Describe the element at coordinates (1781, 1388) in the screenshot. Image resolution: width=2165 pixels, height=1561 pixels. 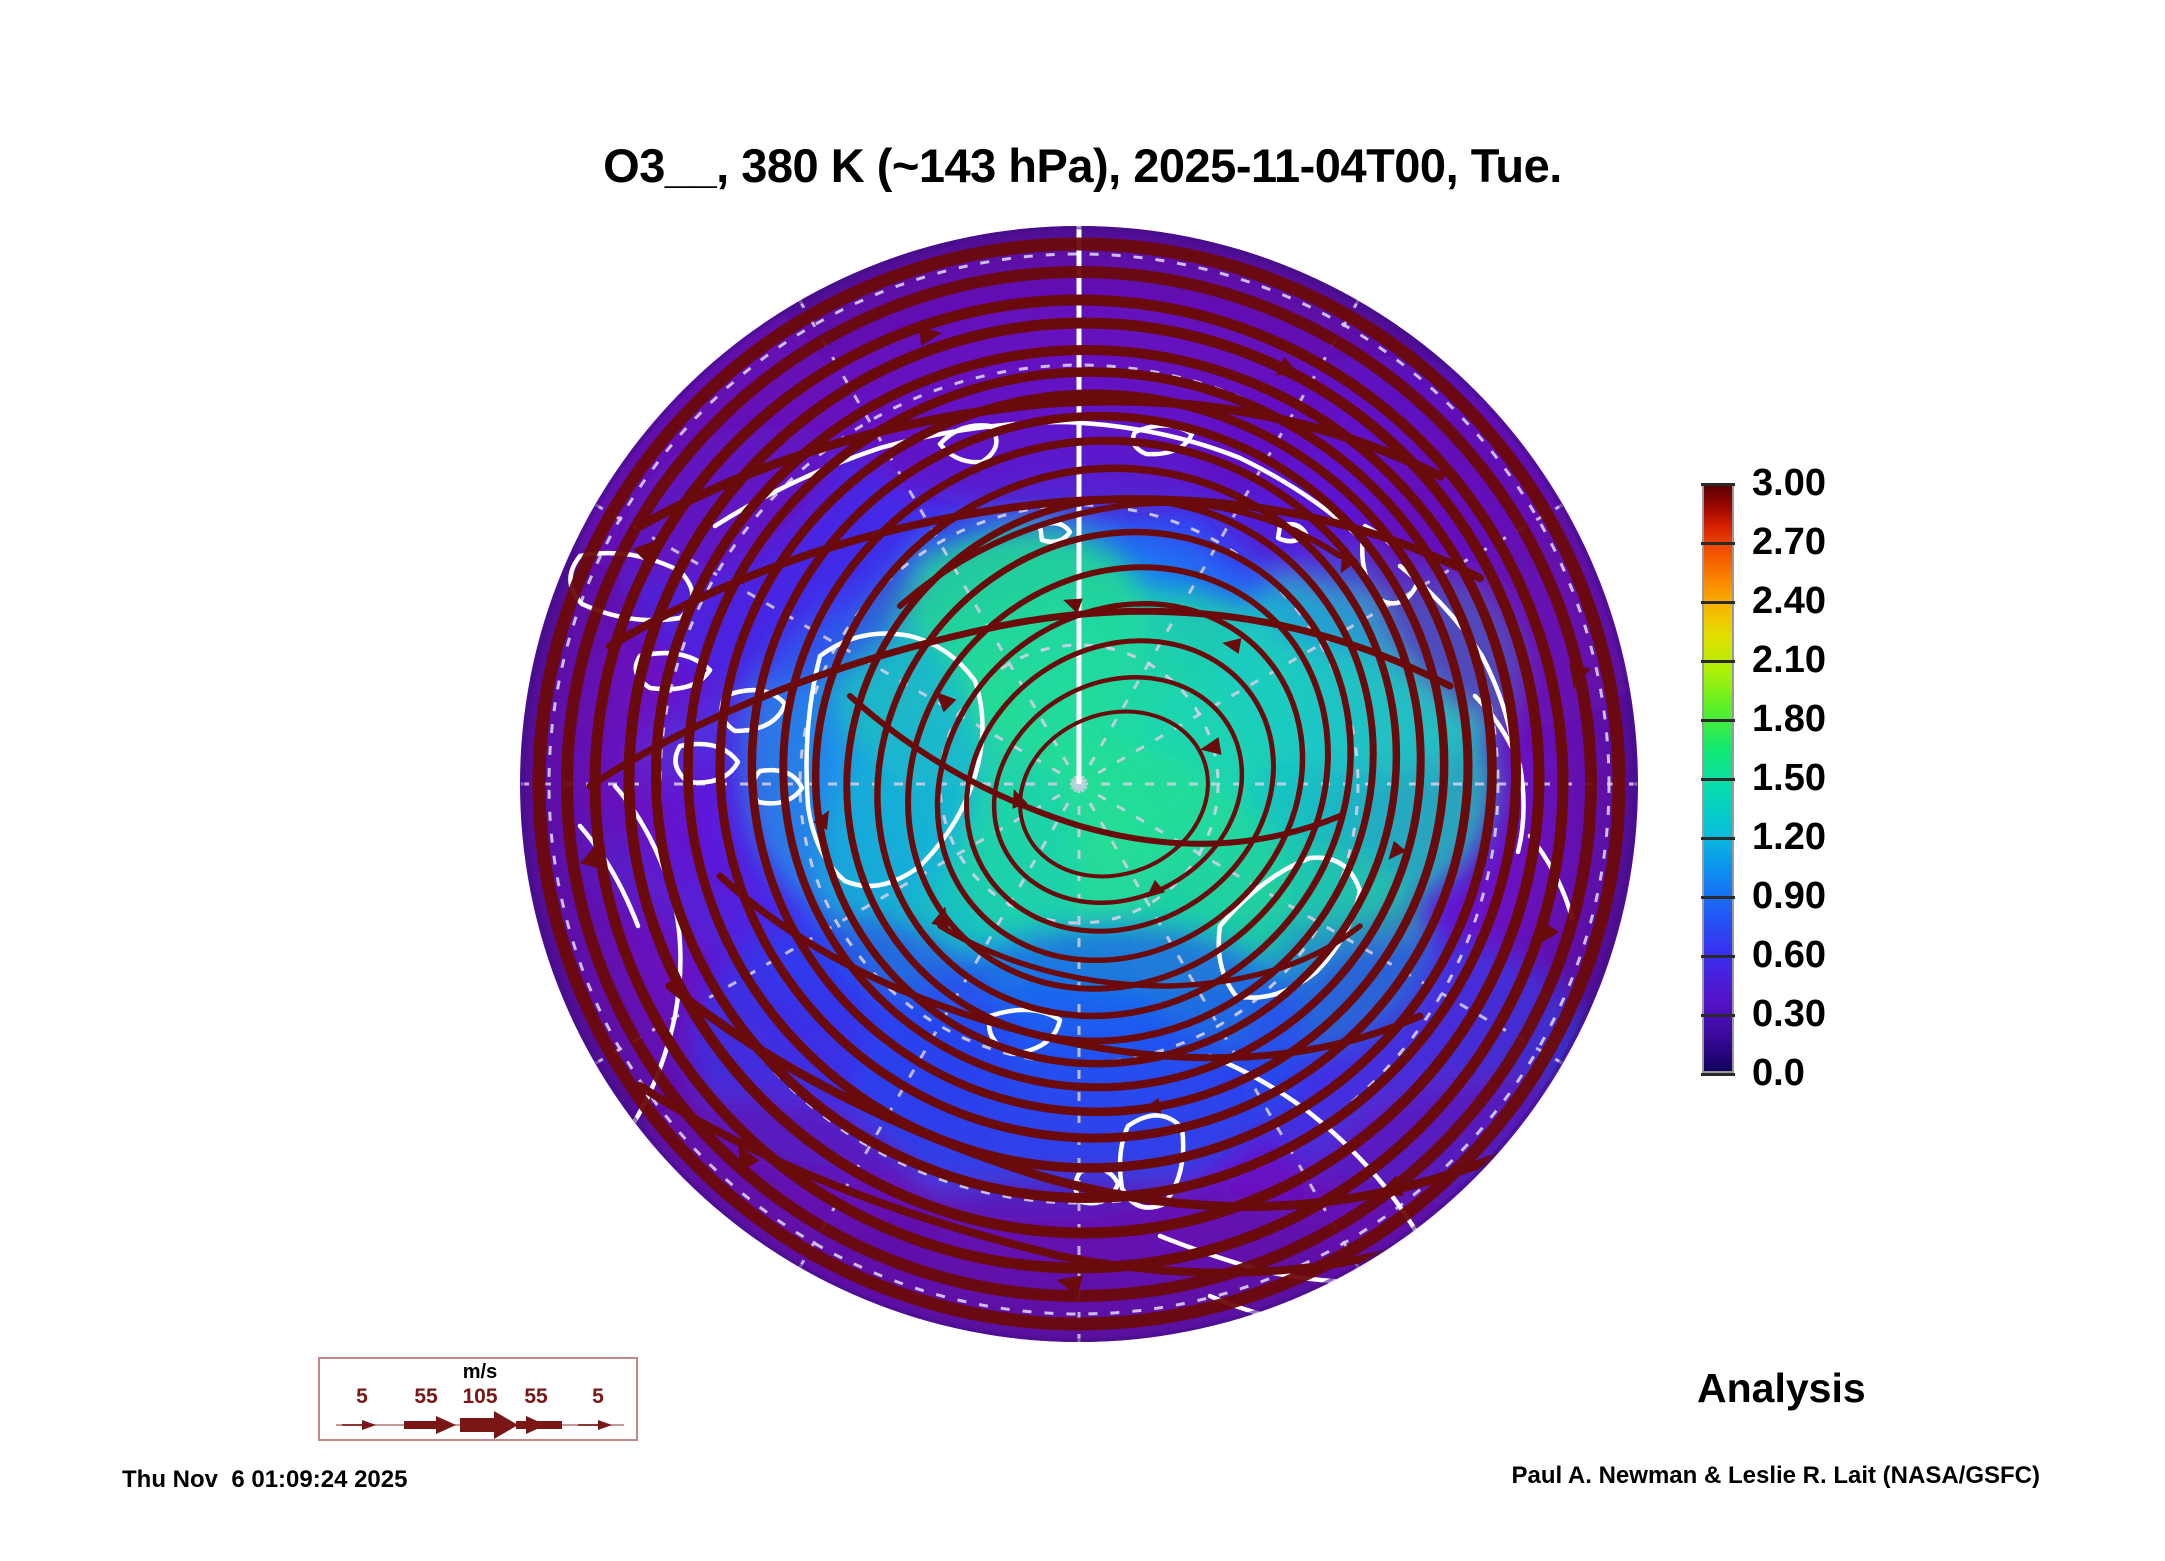
I see `analysis-label: Analysis` at that location.